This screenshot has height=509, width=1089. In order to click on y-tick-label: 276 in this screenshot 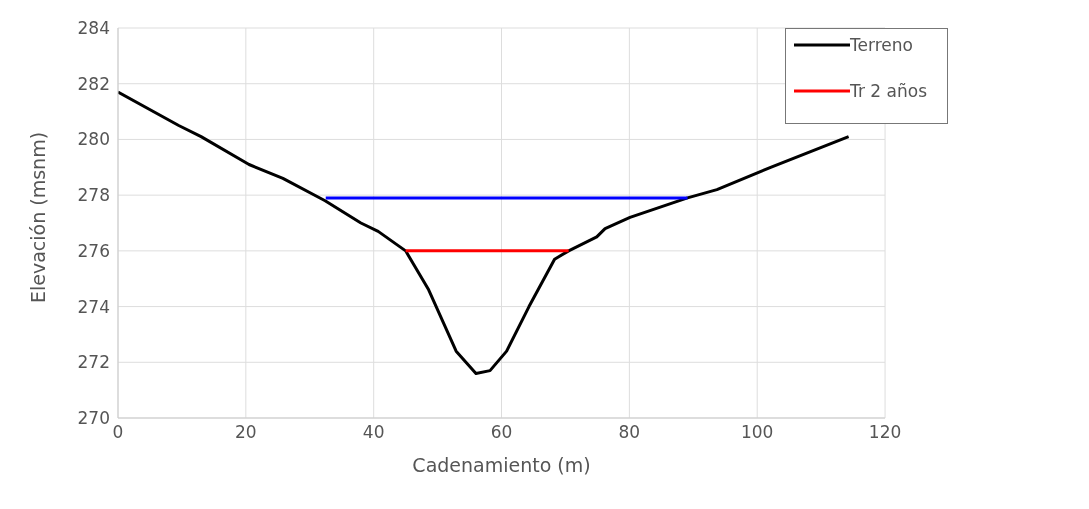, I will do `click(93, 250)`.